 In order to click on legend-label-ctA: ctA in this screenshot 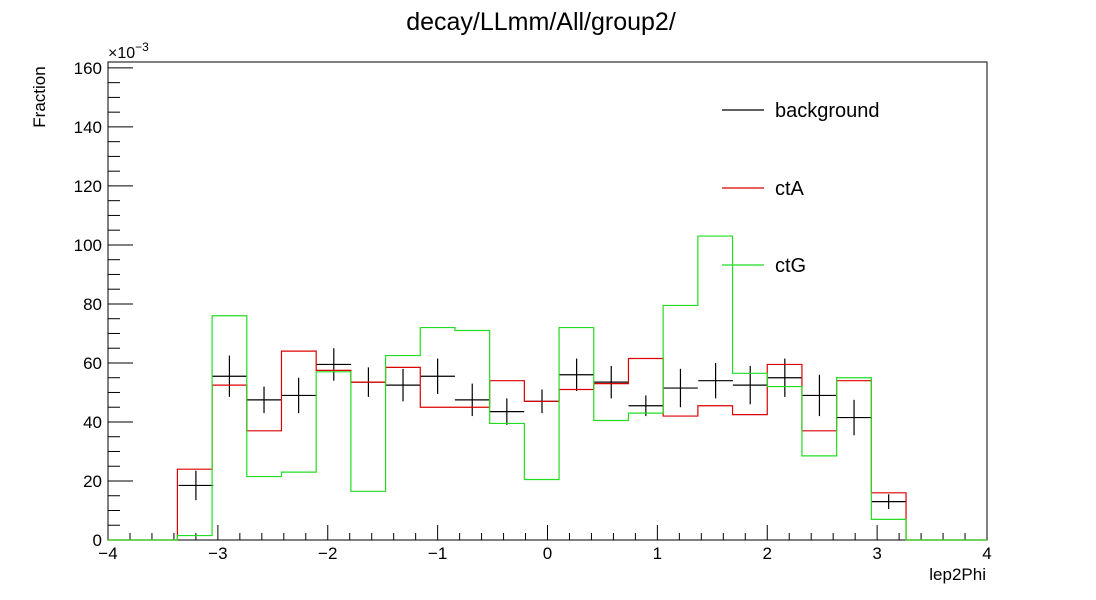, I will do `click(790, 189)`.